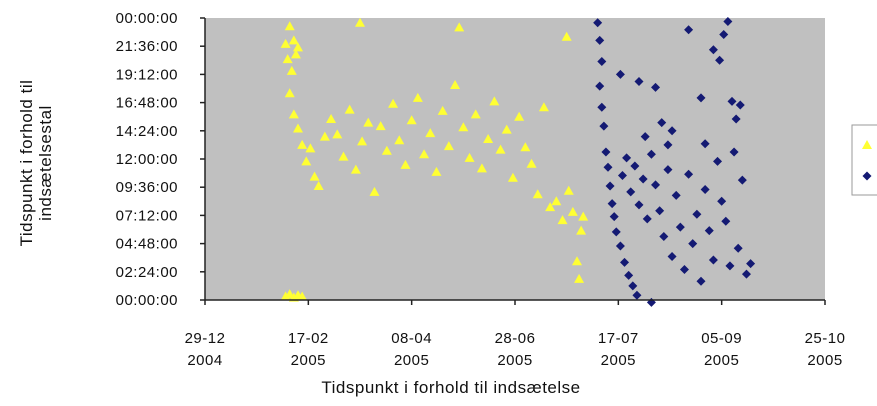 Image resolution: width=877 pixels, height=406 pixels. What do you see at coordinates (825, 338) in the screenshot?
I see `x-tick-label-date: 25-10` at bounding box center [825, 338].